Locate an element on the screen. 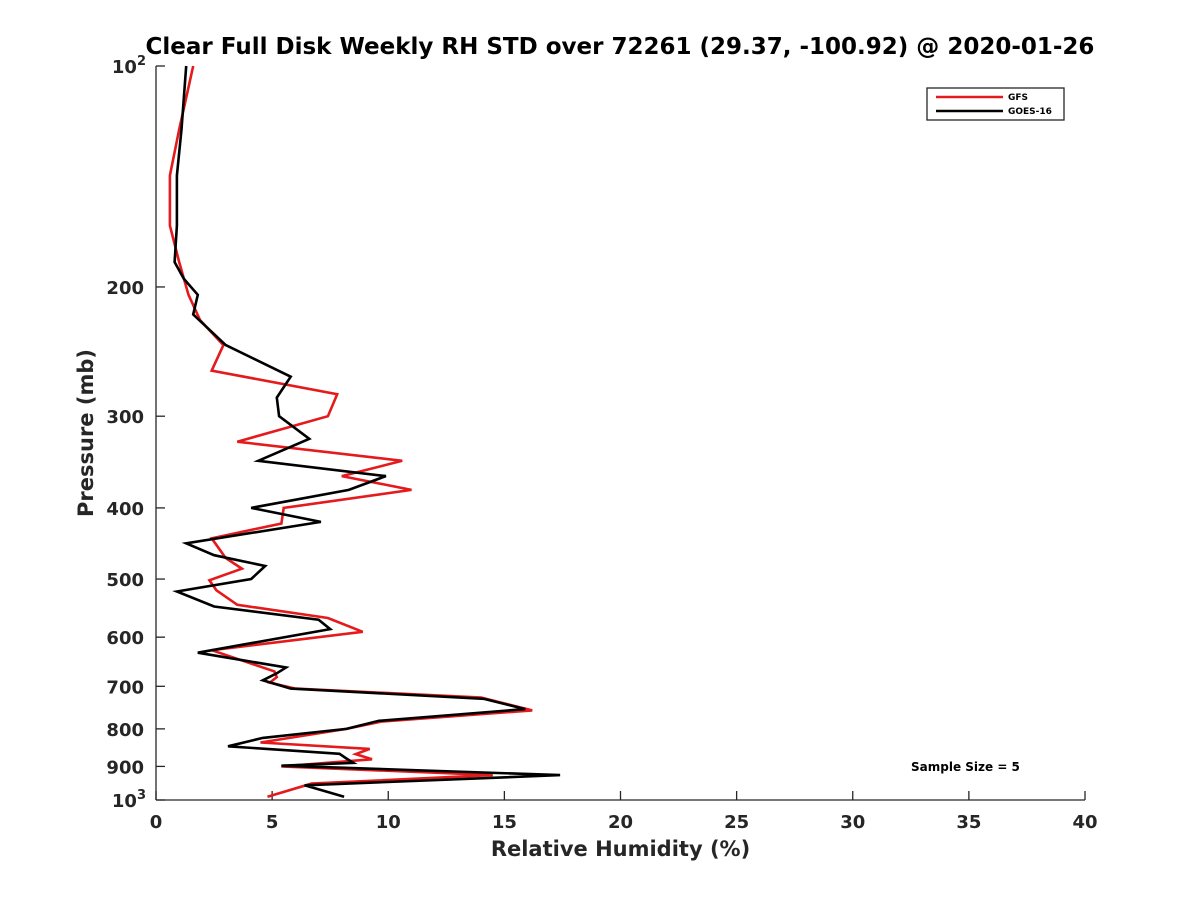 Image resolution: width=1200 pixels, height=900 pixels. legend: GFS GOES-16 is located at coordinates (995, 104).